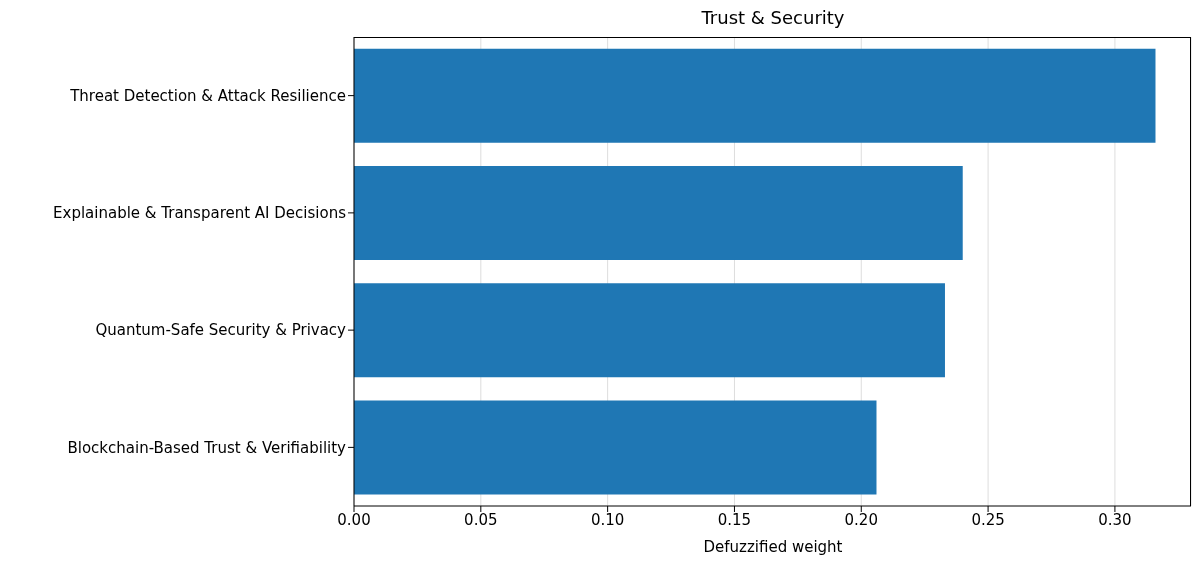 The width and height of the screenshot is (1192, 561). I want to click on x-tick-label: 0.20, so click(861, 519).